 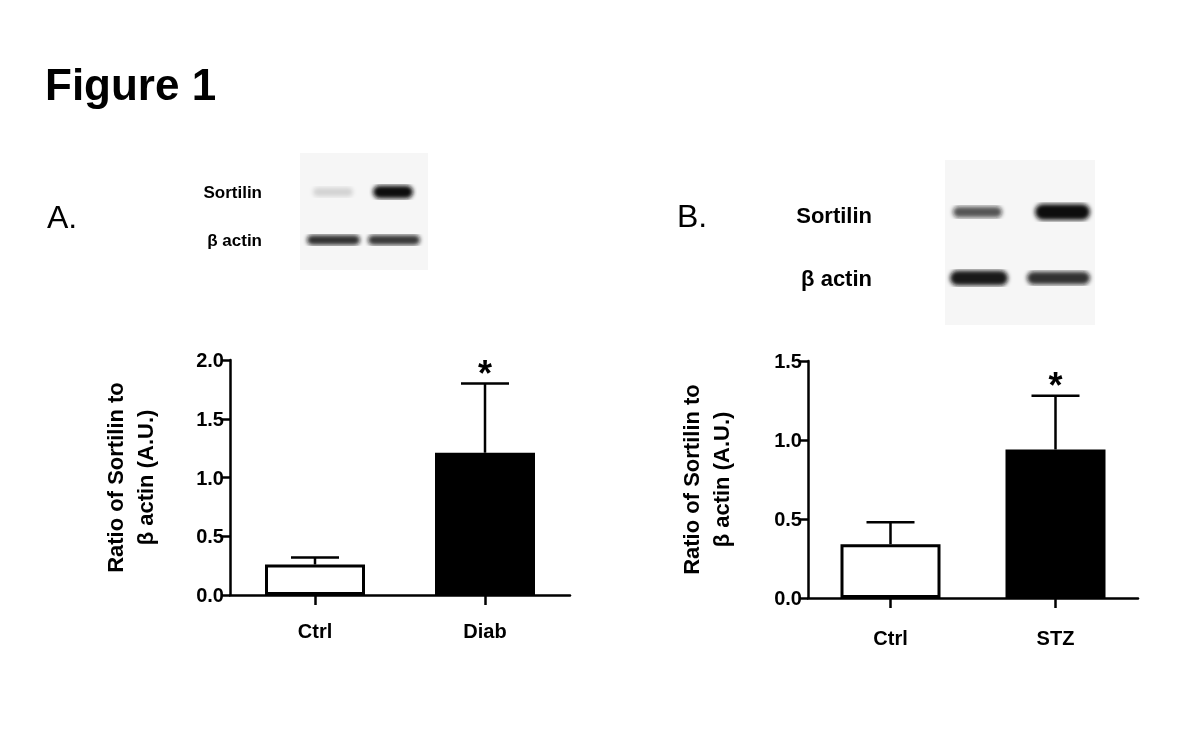 I want to click on chart-title: B., so click(x=692, y=216).